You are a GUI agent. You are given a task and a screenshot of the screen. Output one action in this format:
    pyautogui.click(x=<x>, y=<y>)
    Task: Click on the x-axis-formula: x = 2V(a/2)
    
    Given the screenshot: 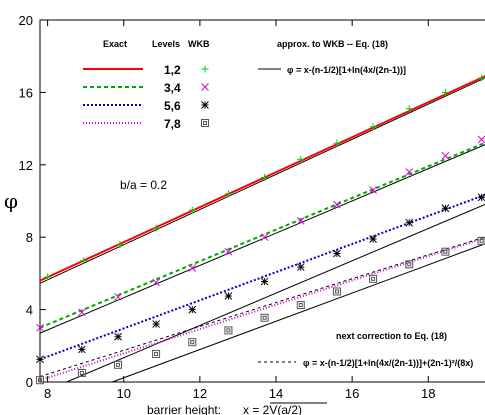 What is the action you would take?
    pyautogui.click(x=272, y=409)
    